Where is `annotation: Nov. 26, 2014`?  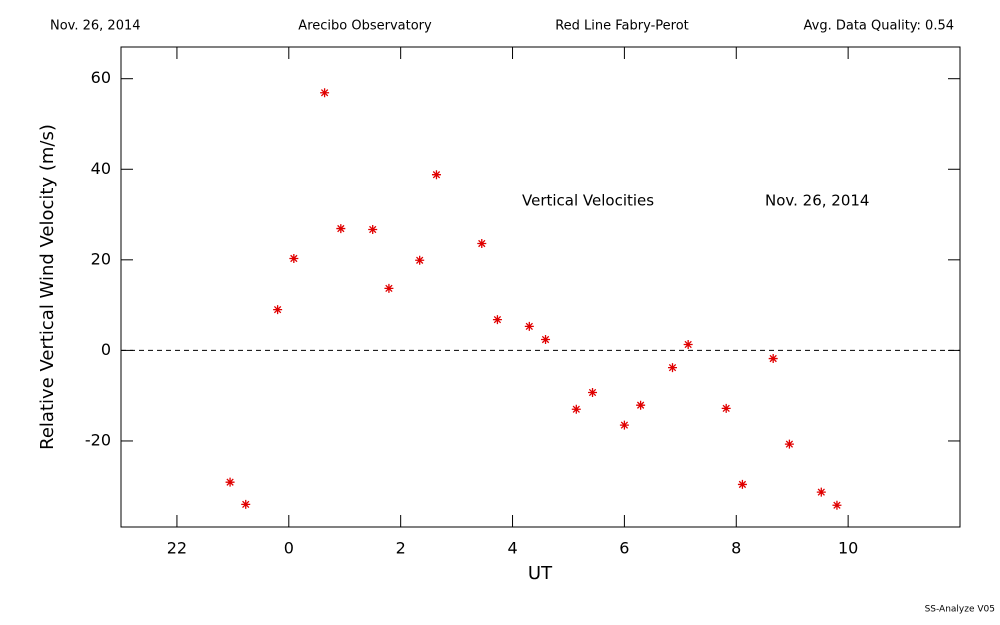 annotation: Nov. 26, 2014 is located at coordinates (817, 201).